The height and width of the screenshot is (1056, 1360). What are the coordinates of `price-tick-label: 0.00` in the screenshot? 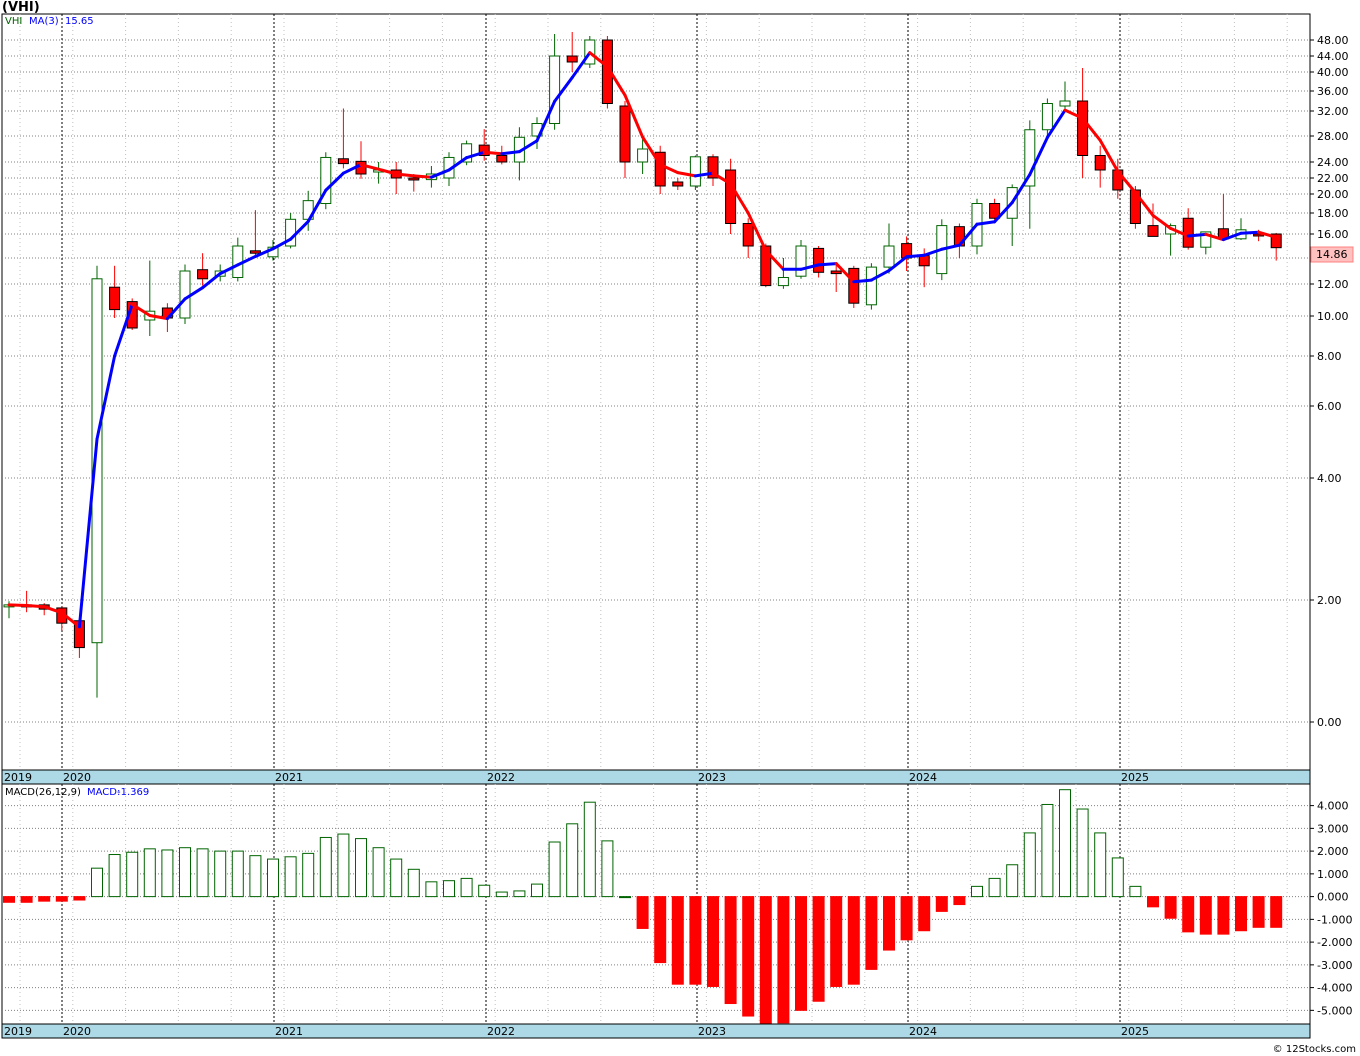 It's located at (1329, 722).